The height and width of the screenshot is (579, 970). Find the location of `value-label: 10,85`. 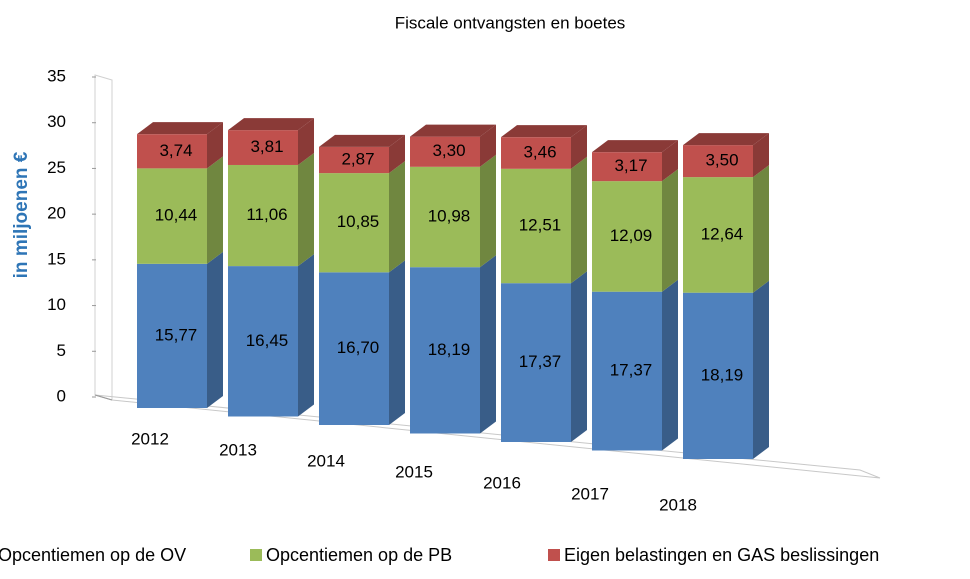

value-label: 10,85 is located at coordinates (358, 221).